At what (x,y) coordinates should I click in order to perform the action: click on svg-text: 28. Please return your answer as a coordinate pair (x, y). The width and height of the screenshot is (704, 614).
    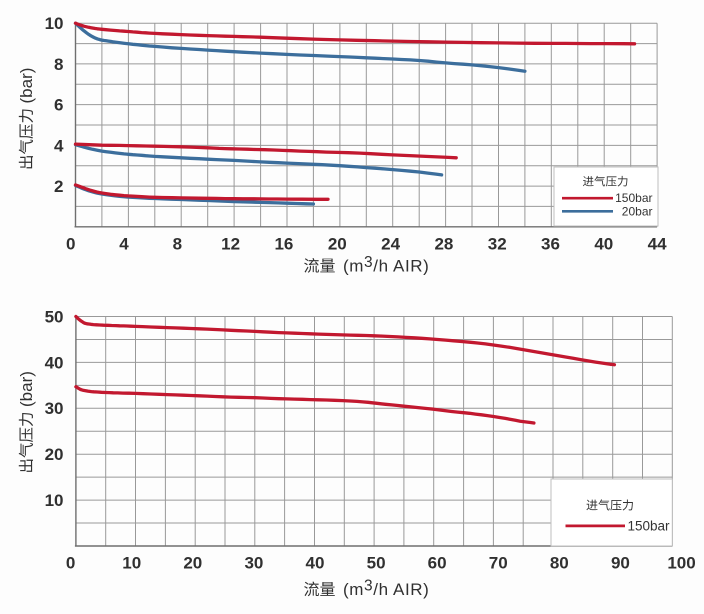
    Looking at the image, I should click on (443, 244).